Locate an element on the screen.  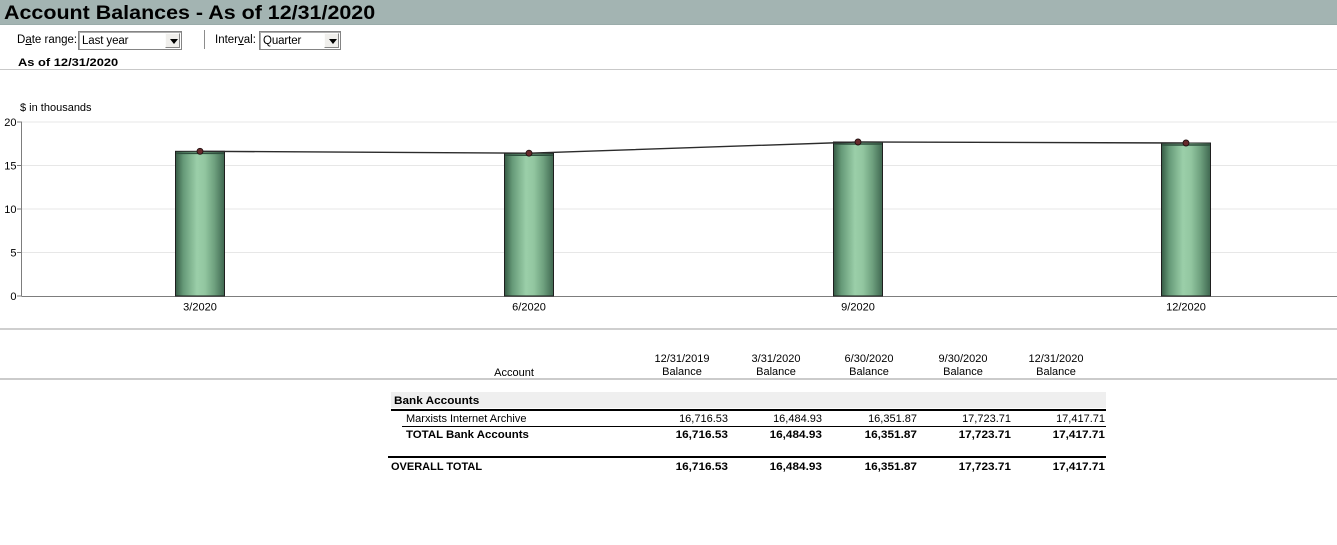
svg-text: 12/2020 is located at coordinates (1186, 308).